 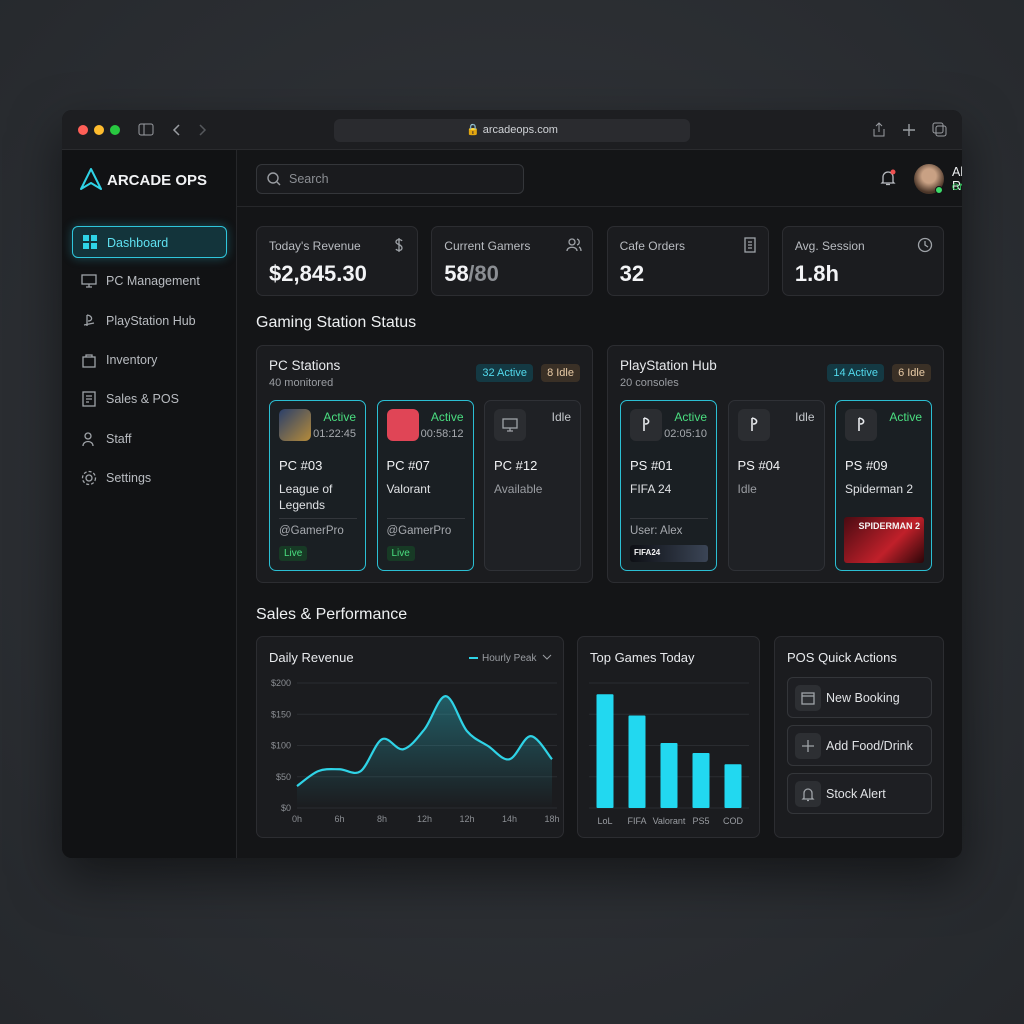 What do you see at coordinates (866, 465) in the screenshot?
I see `station-id: PS #09` at bounding box center [866, 465].